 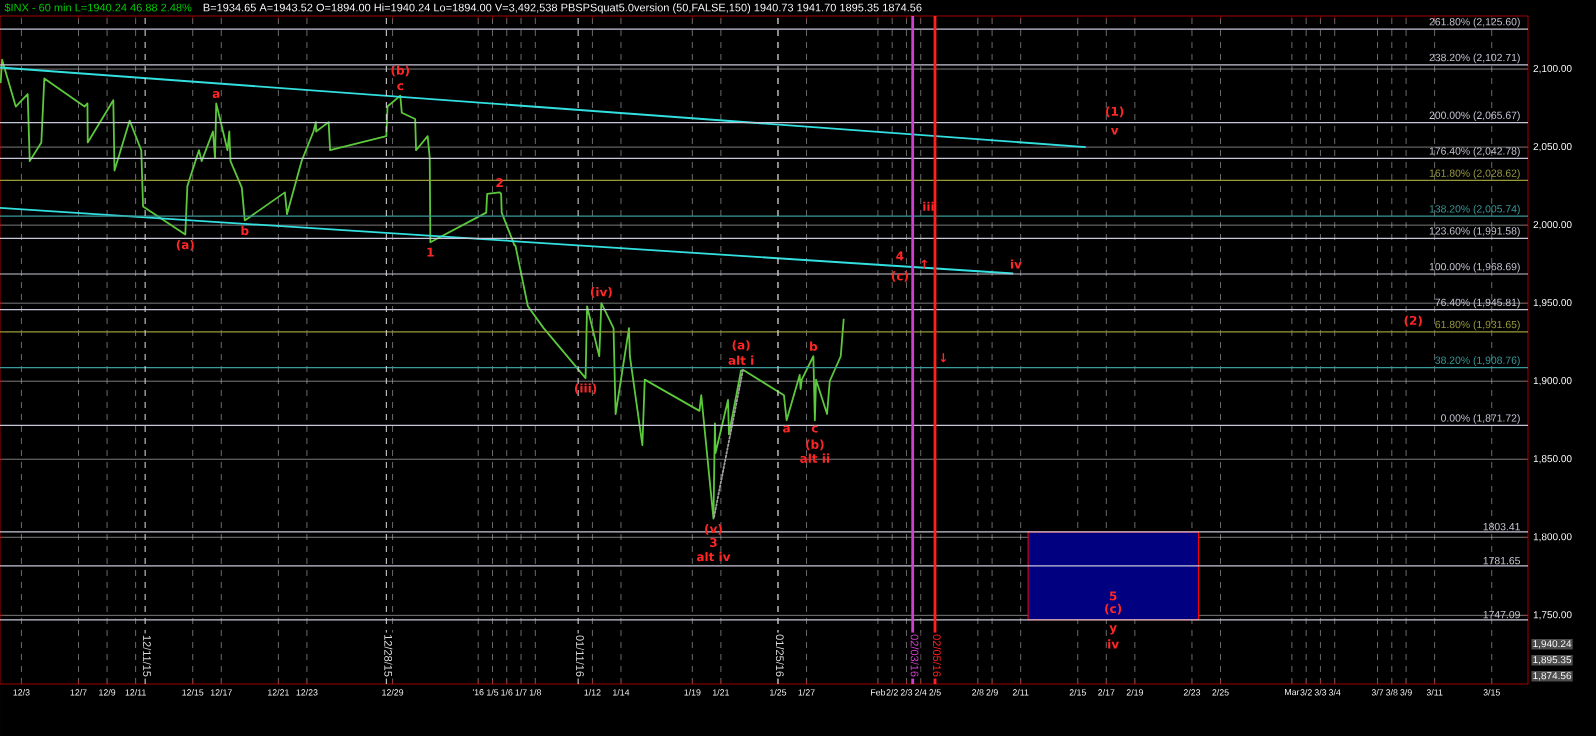 I want to click on x-tick-label: 2/23, so click(x=1192, y=692).